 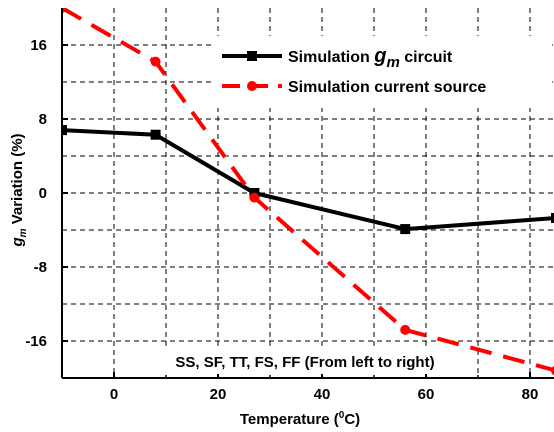 I want to click on y-tick-label: 8, so click(x=43, y=119).